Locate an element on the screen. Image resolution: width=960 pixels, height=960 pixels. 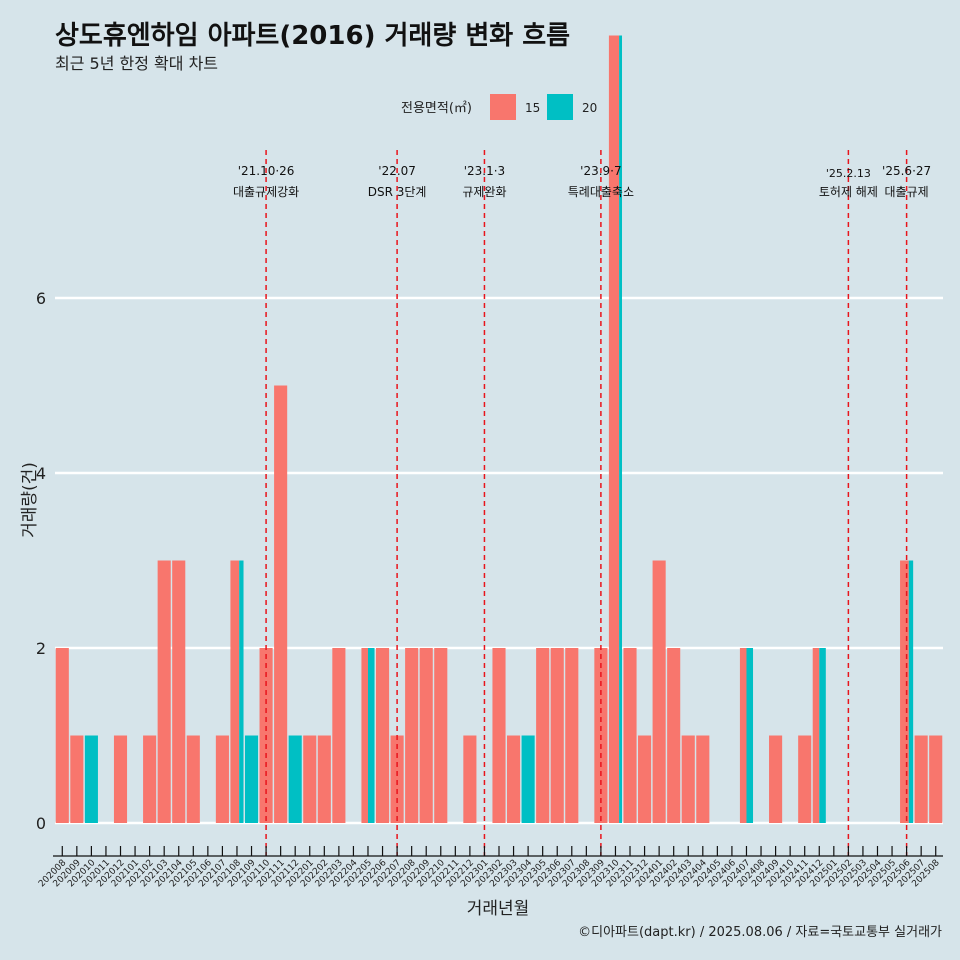
chart-title: 상도휴엔하임 아파트(2016) 거래량 변화 흐름 is located at coordinates (312, 36).